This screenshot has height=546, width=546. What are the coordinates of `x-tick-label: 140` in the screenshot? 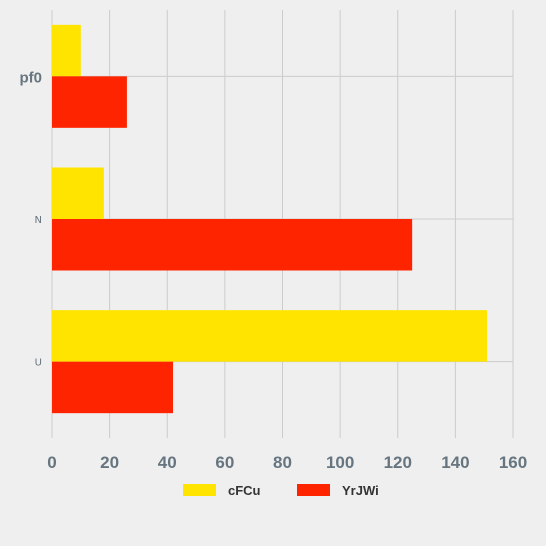 It's located at (455, 462).